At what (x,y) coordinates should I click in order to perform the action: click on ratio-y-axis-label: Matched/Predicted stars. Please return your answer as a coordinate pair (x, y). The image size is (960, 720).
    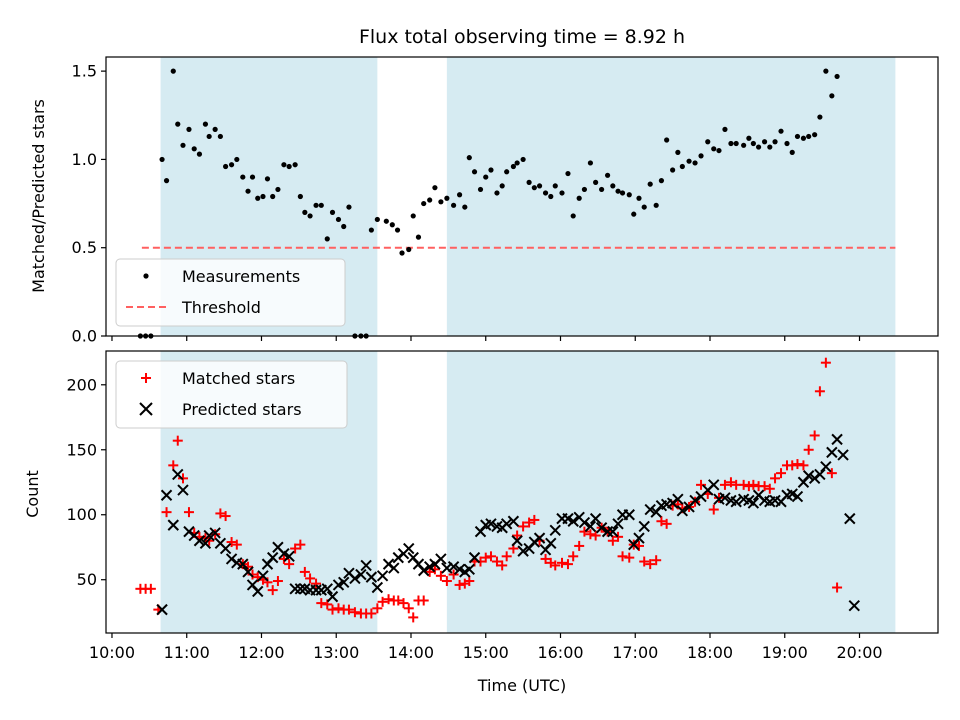
    Looking at the image, I should click on (38, 196).